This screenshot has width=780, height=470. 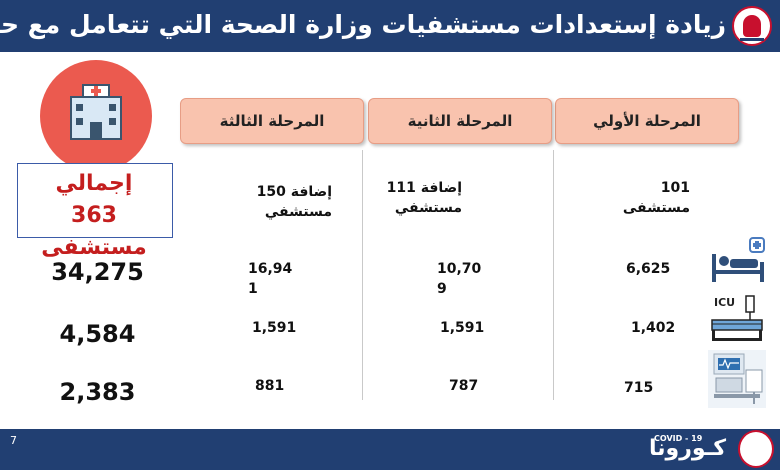 I want to click on footer-logo-icon, so click(x=756, y=449).